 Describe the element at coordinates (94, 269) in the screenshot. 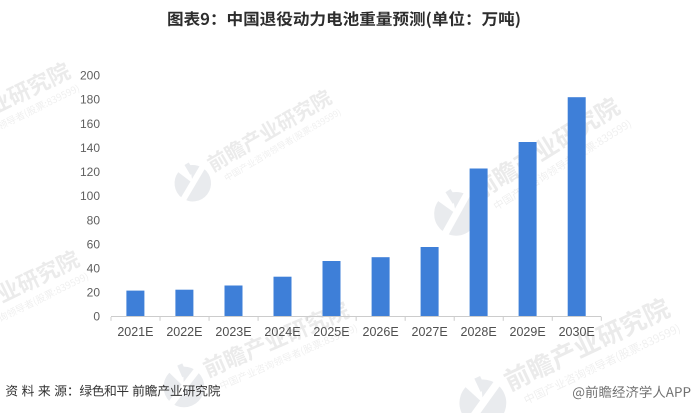

I see `svg-text: 40` at that location.